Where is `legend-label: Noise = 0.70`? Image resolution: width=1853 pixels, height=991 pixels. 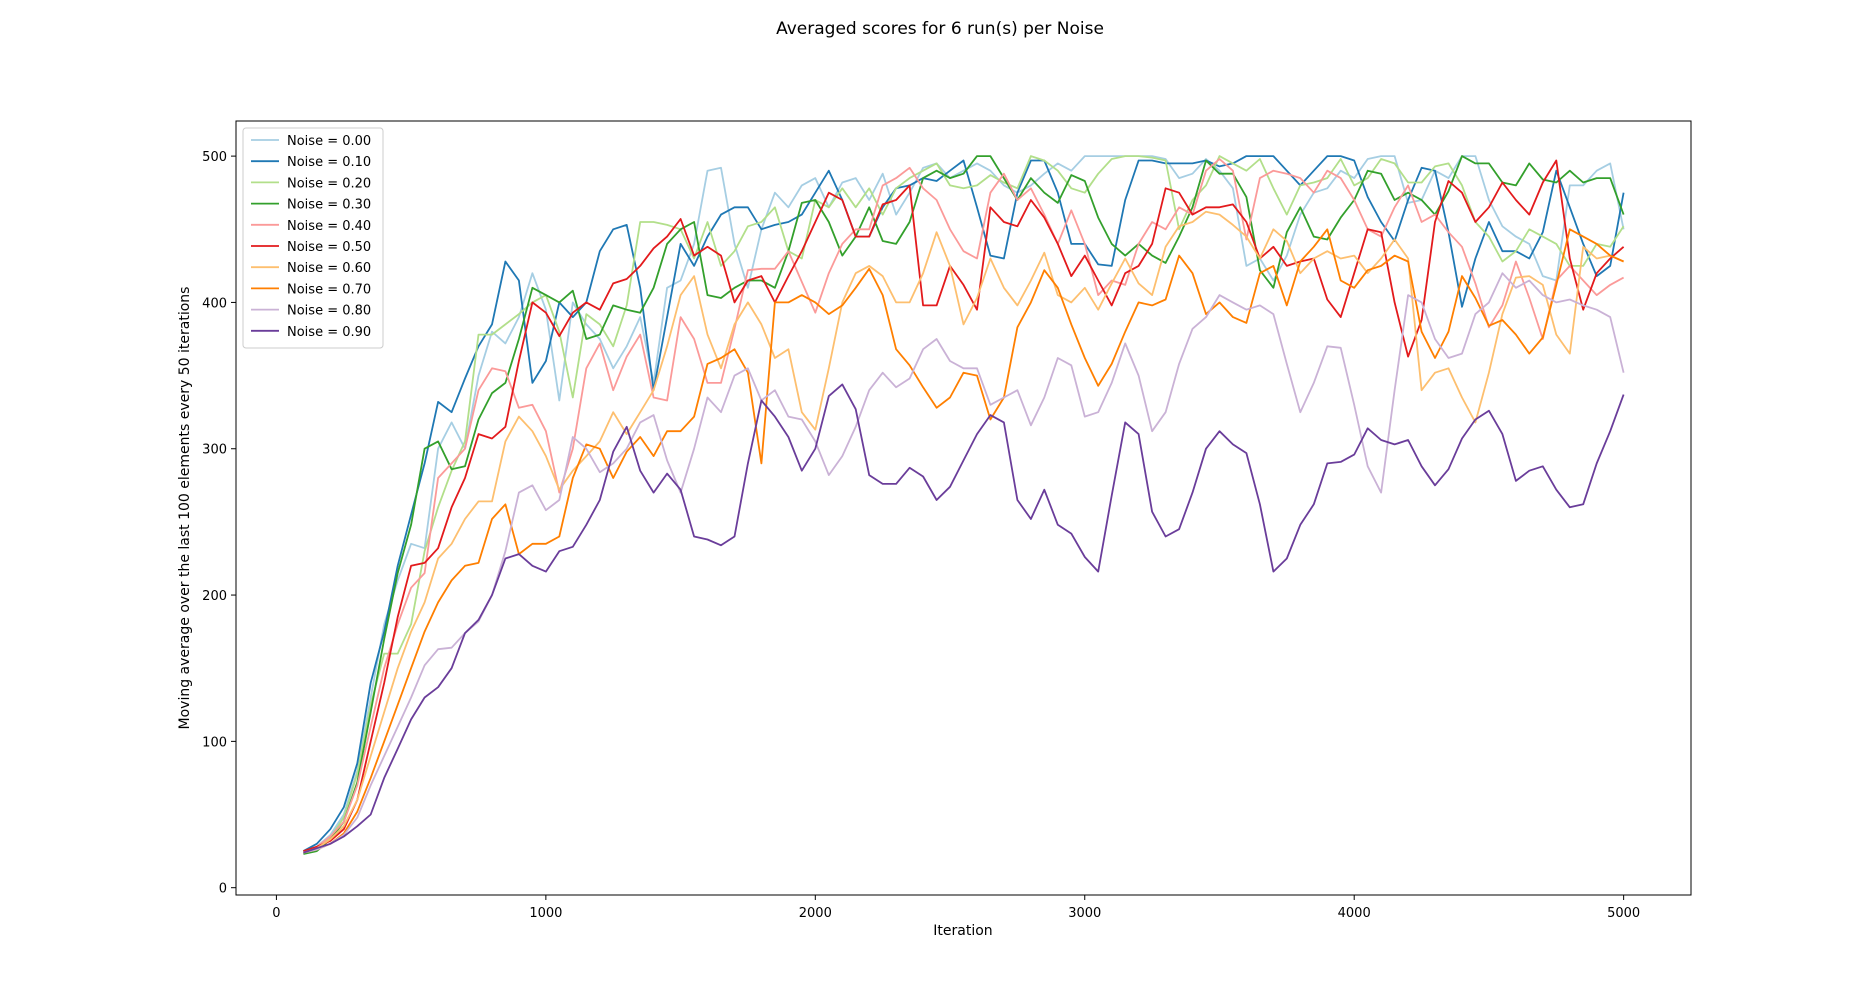 legend-label: Noise = 0.70 is located at coordinates (329, 289).